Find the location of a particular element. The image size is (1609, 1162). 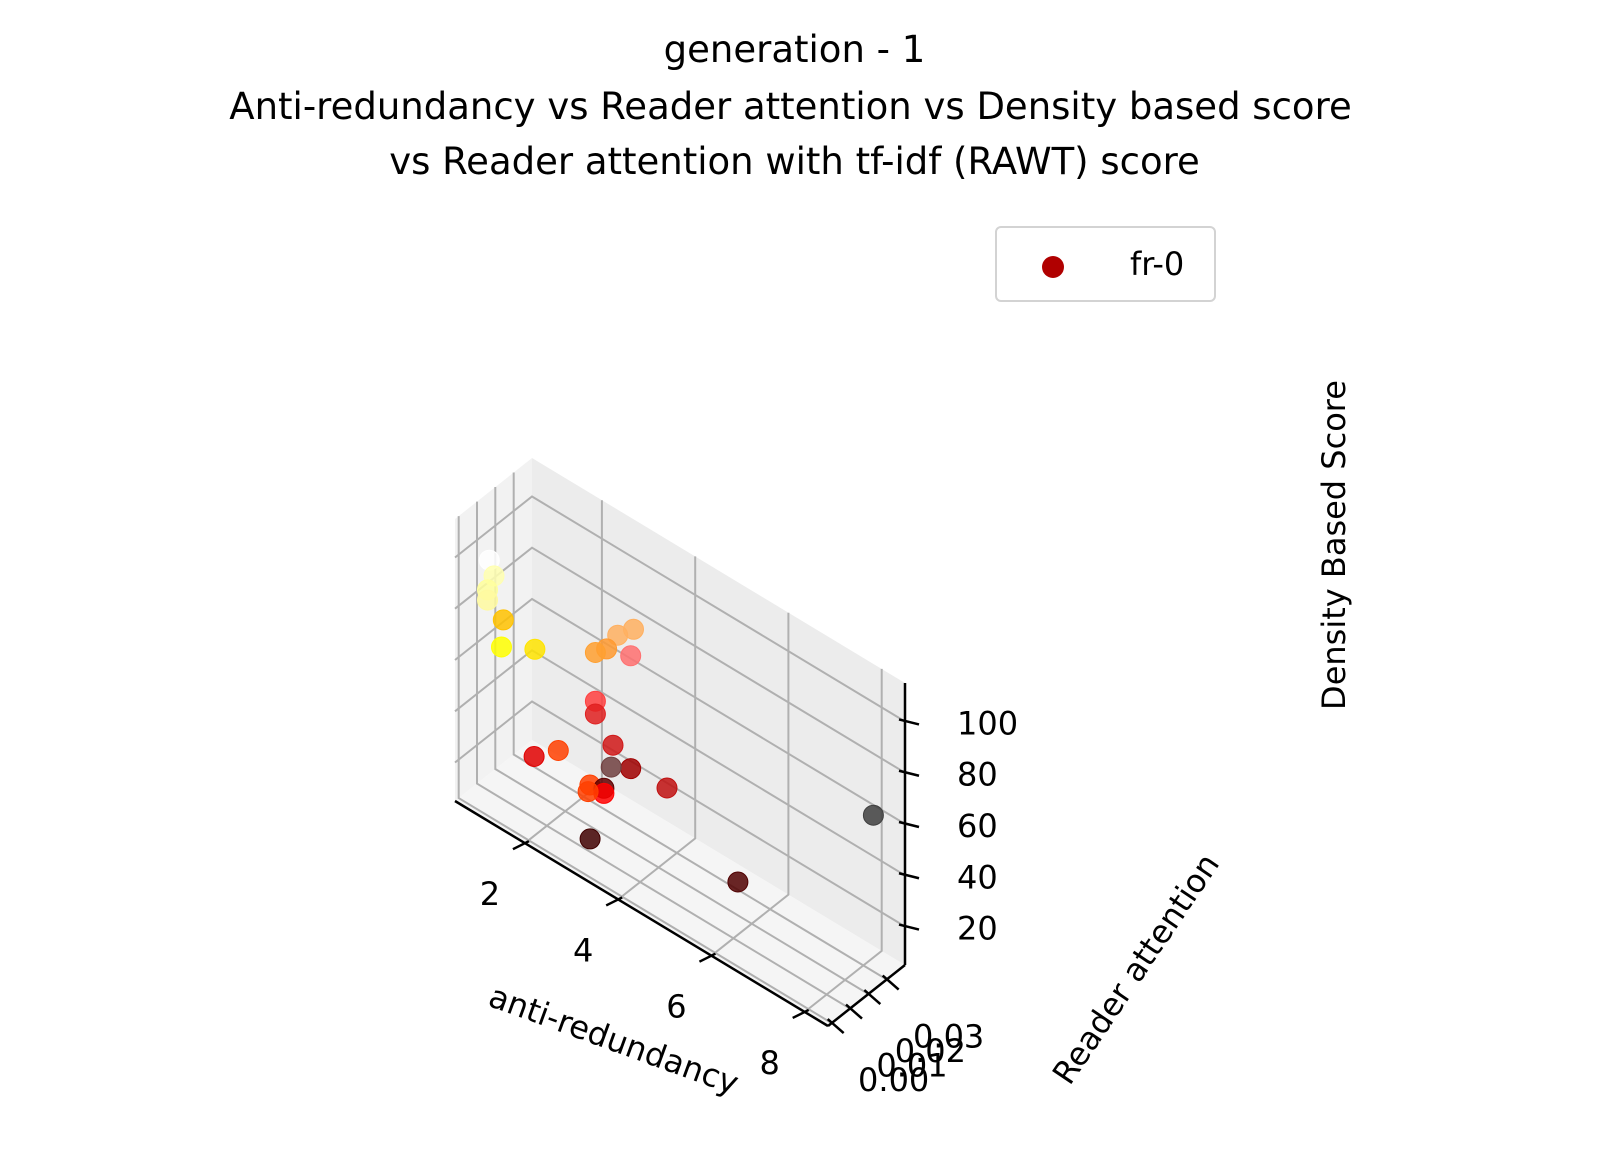

z-tick-label-80: 80 is located at coordinates (977, 775).